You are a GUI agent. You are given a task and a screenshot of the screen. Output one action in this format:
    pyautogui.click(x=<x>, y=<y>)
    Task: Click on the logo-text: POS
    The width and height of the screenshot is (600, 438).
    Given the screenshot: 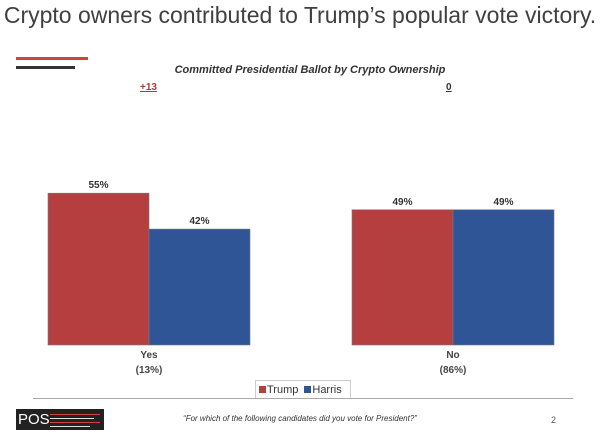 What is the action you would take?
    pyautogui.click(x=34, y=419)
    